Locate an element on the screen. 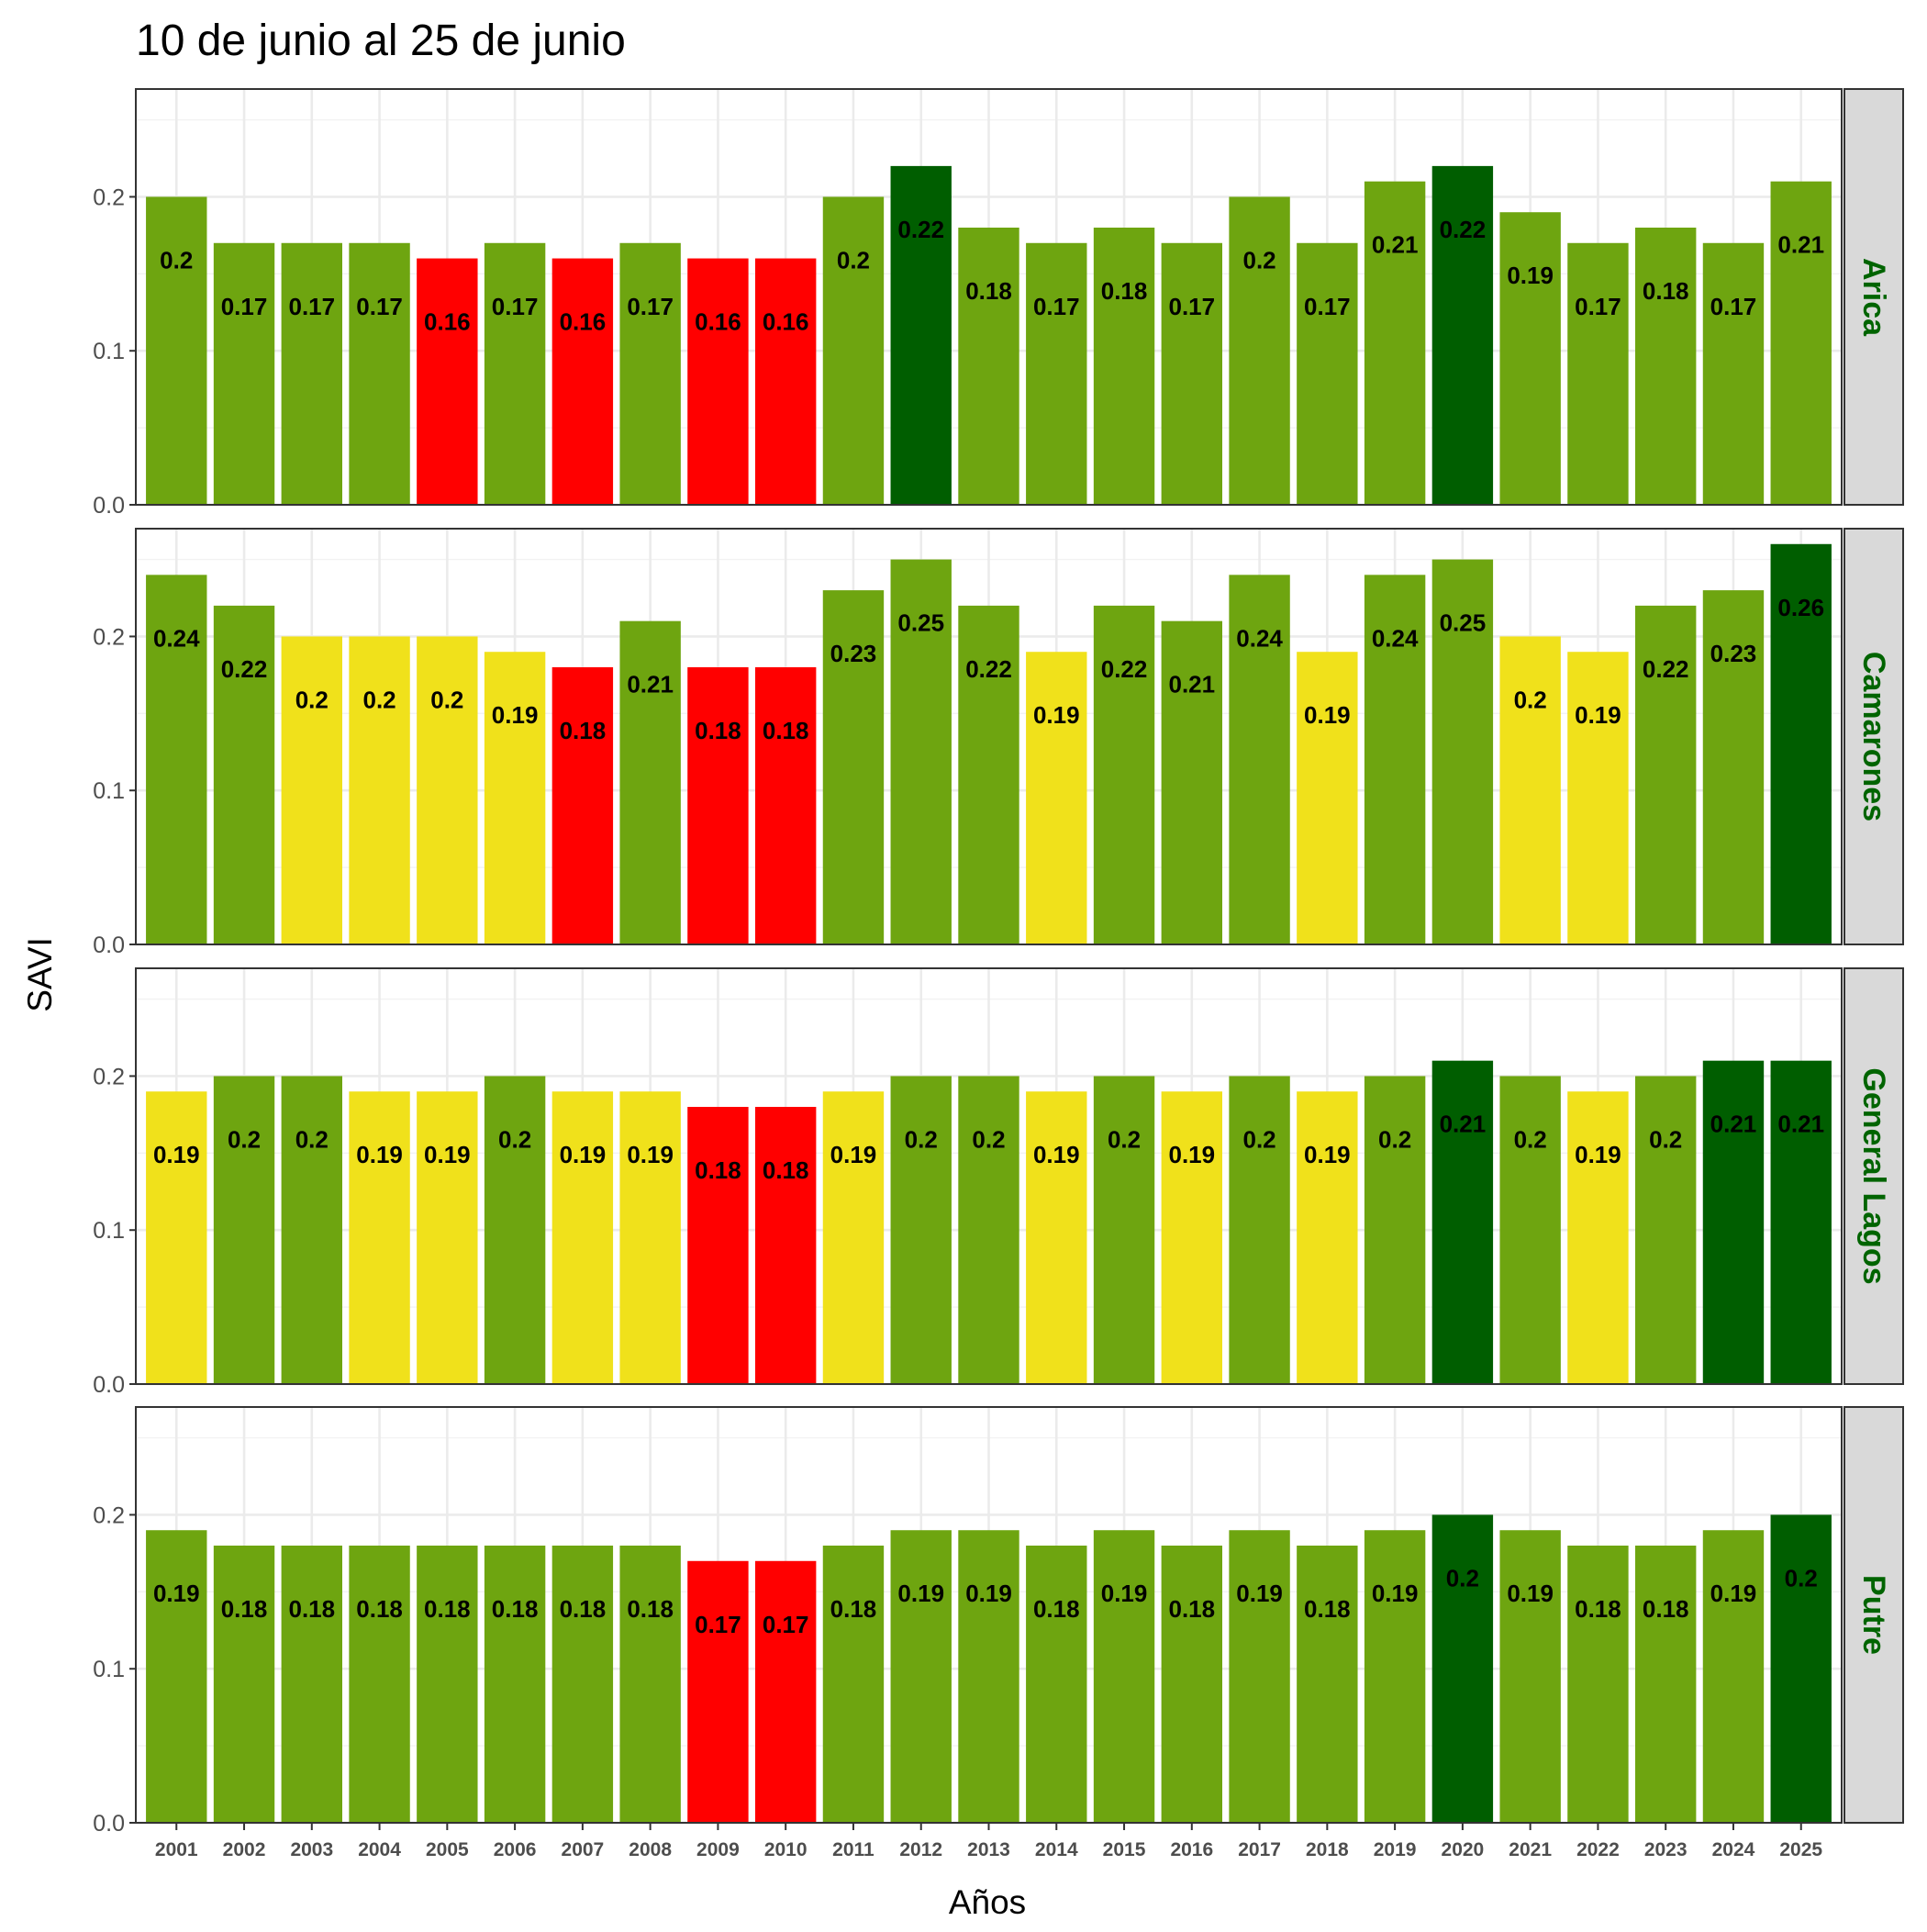 This screenshot has width=1927, height=1932. y-axis-title: SAVI is located at coordinates (40, 975).